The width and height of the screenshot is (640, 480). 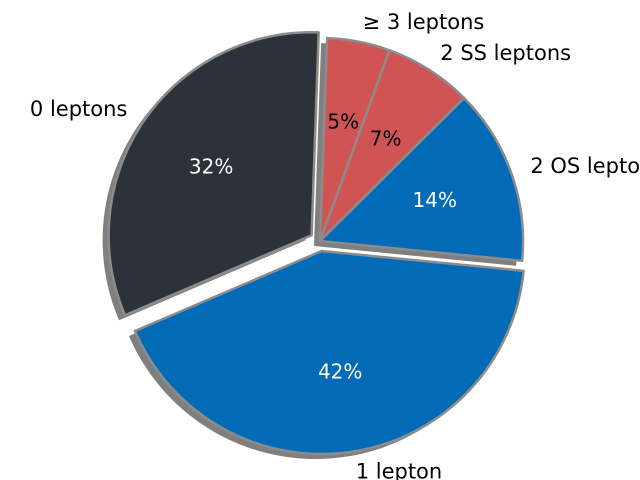 I want to click on category-label-1-lepton: 1 lepton, so click(x=399, y=470).